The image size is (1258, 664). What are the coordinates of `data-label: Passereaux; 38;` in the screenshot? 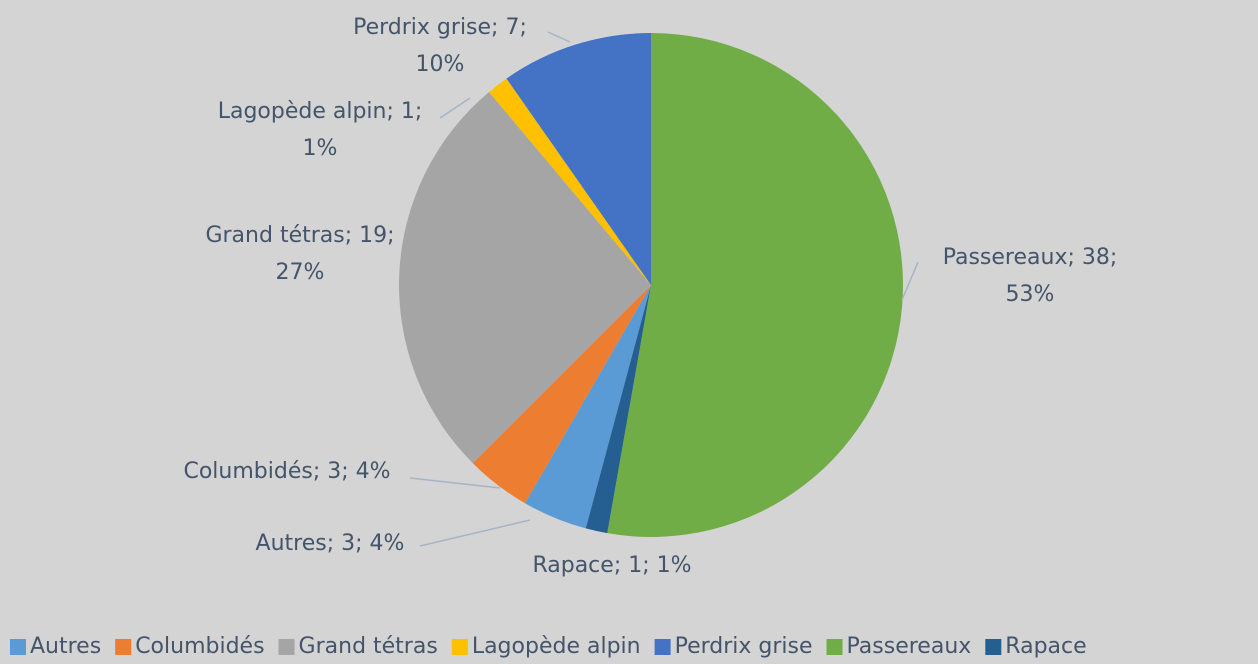 It's located at (1030, 257).